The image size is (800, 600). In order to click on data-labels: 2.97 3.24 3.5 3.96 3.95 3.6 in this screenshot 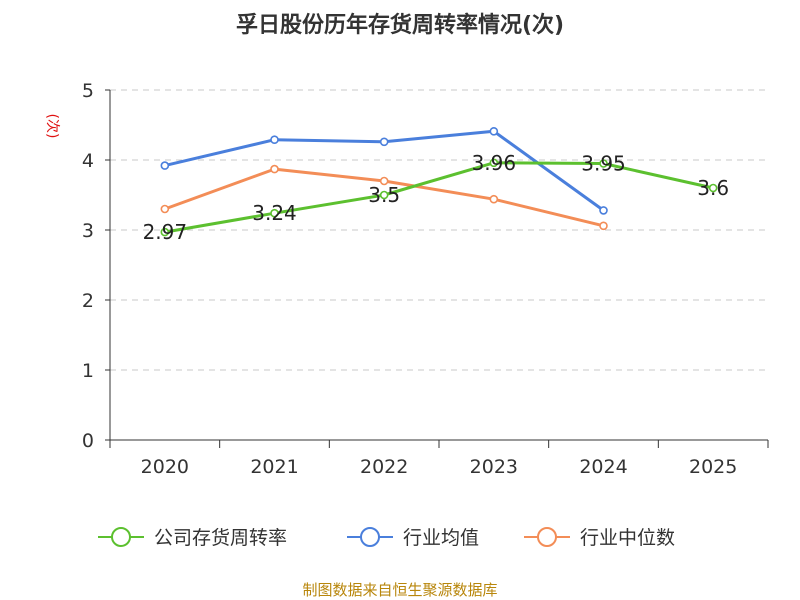, I will do `click(436, 197)`.